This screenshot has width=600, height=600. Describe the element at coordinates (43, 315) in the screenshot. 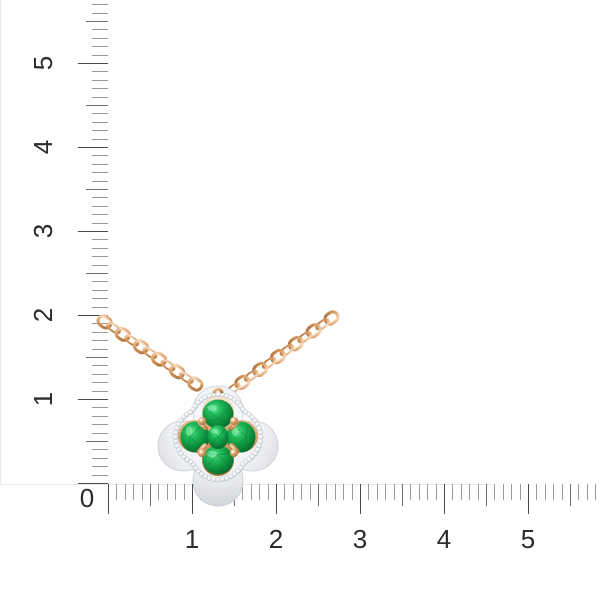

I see `vertical-ruler-label-2: 2` at that location.